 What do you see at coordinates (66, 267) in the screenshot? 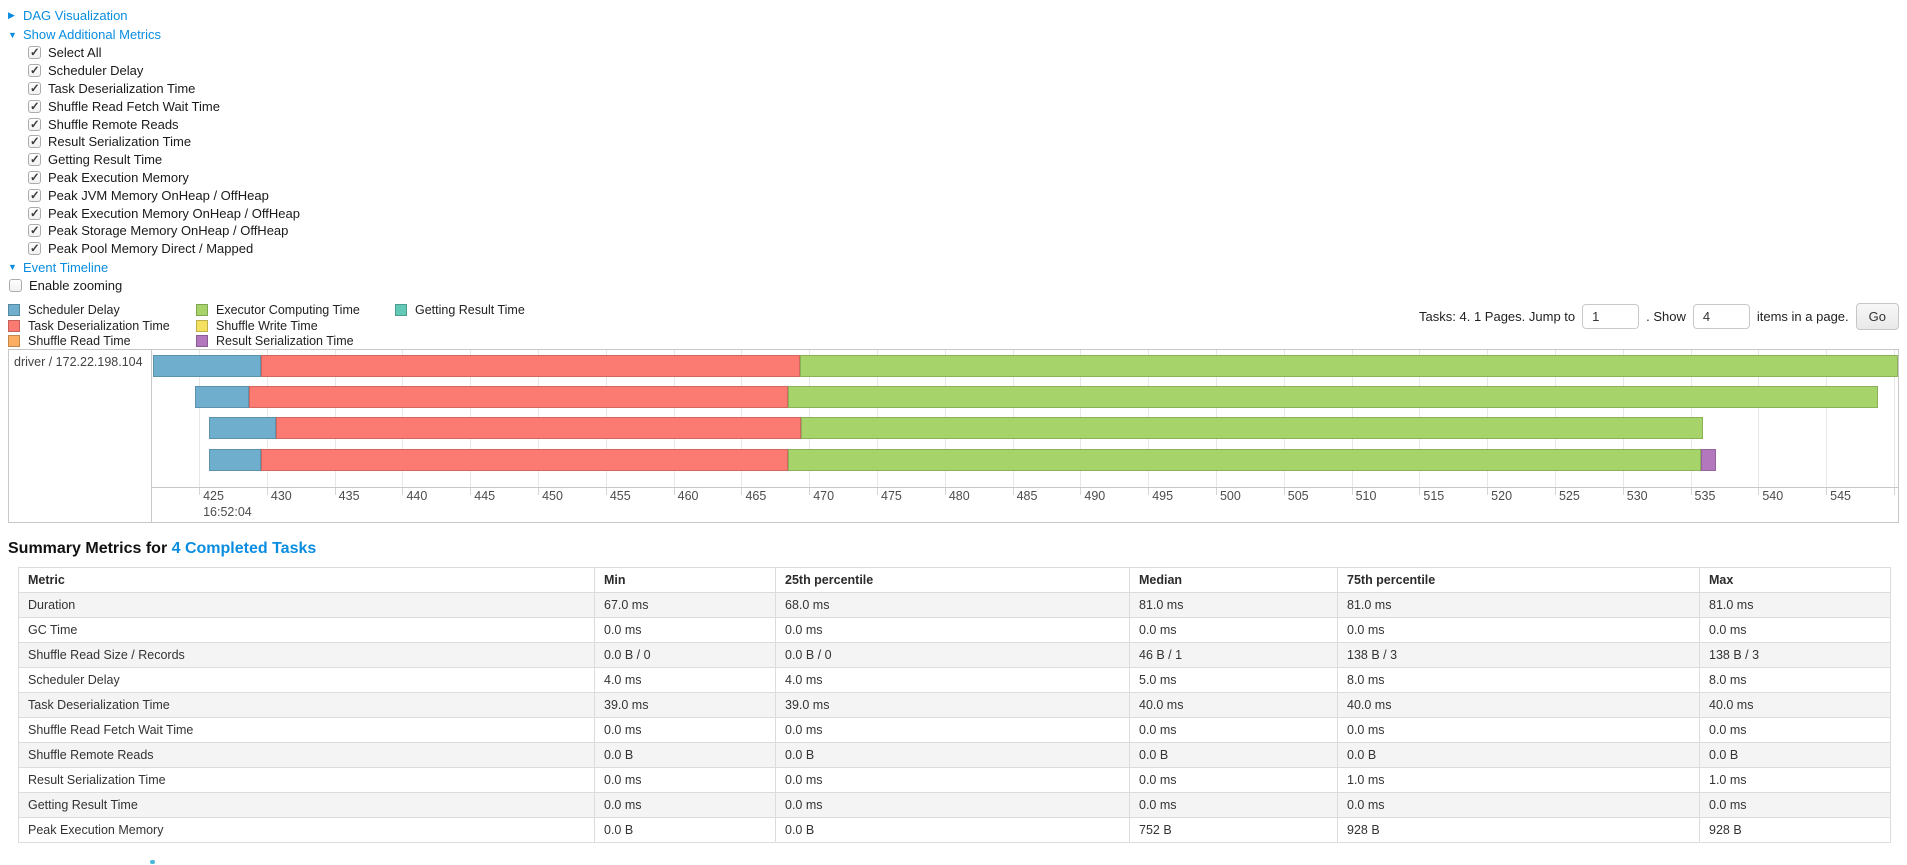
I see `event-timeline-label: Event Timeline` at bounding box center [66, 267].